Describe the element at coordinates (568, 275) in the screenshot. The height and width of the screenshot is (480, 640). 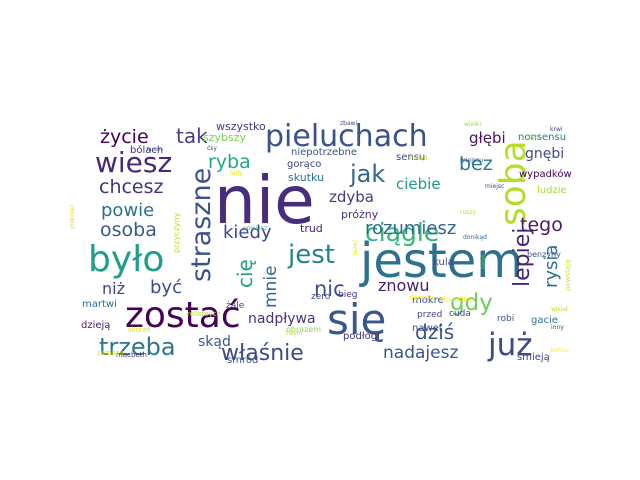
I see `word-cloud-word: powstają` at that location.